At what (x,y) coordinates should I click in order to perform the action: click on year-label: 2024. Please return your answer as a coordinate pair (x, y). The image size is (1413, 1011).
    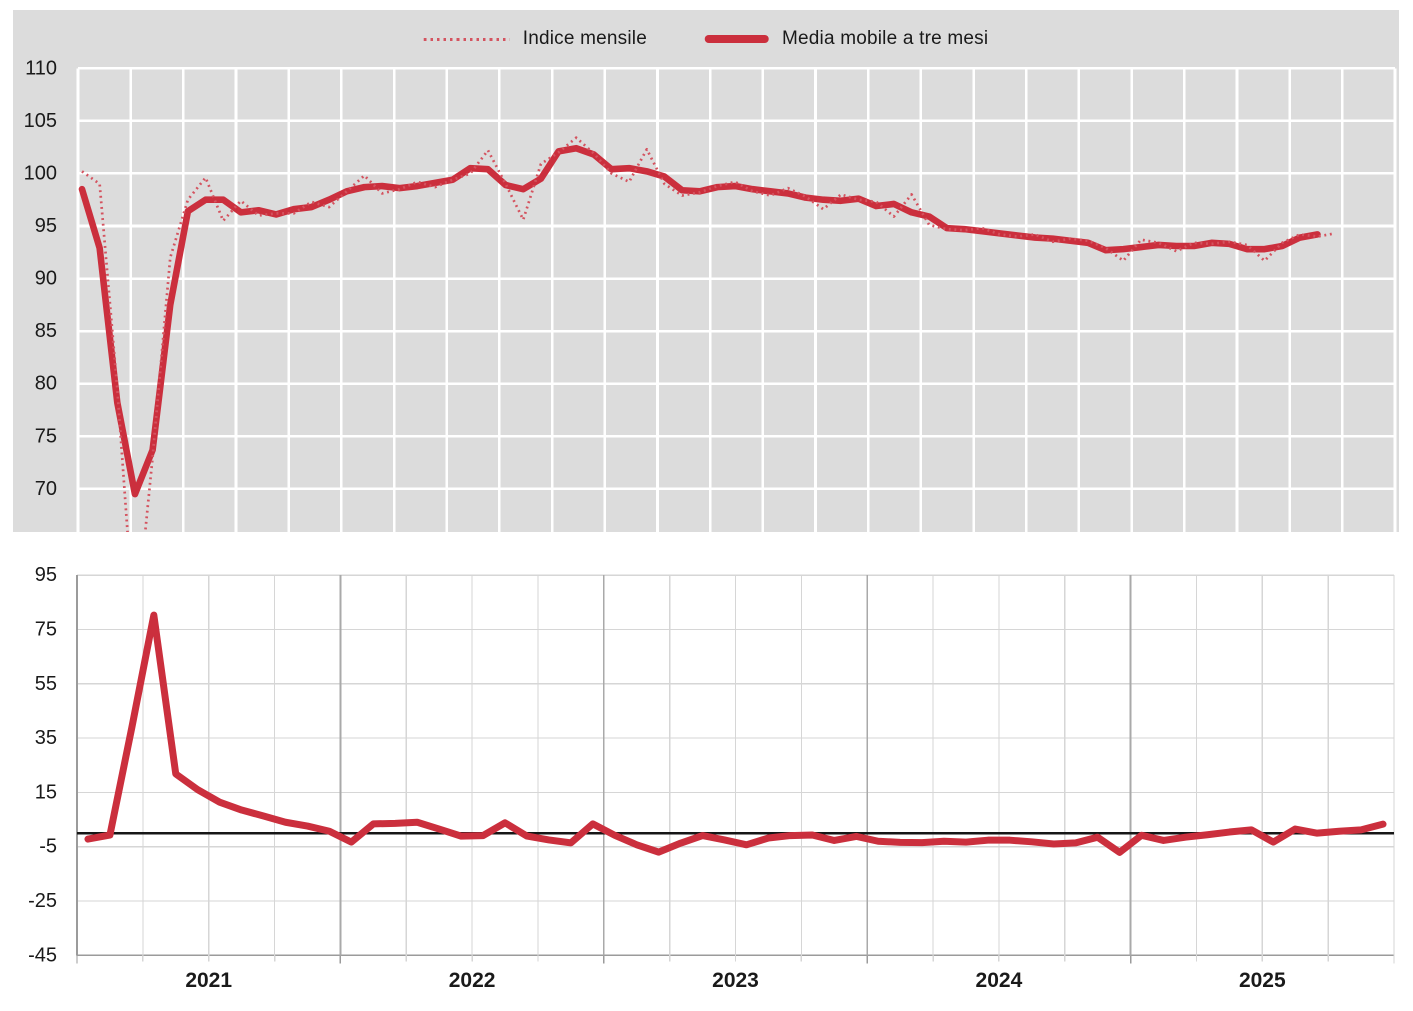
    Looking at the image, I should click on (999, 980).